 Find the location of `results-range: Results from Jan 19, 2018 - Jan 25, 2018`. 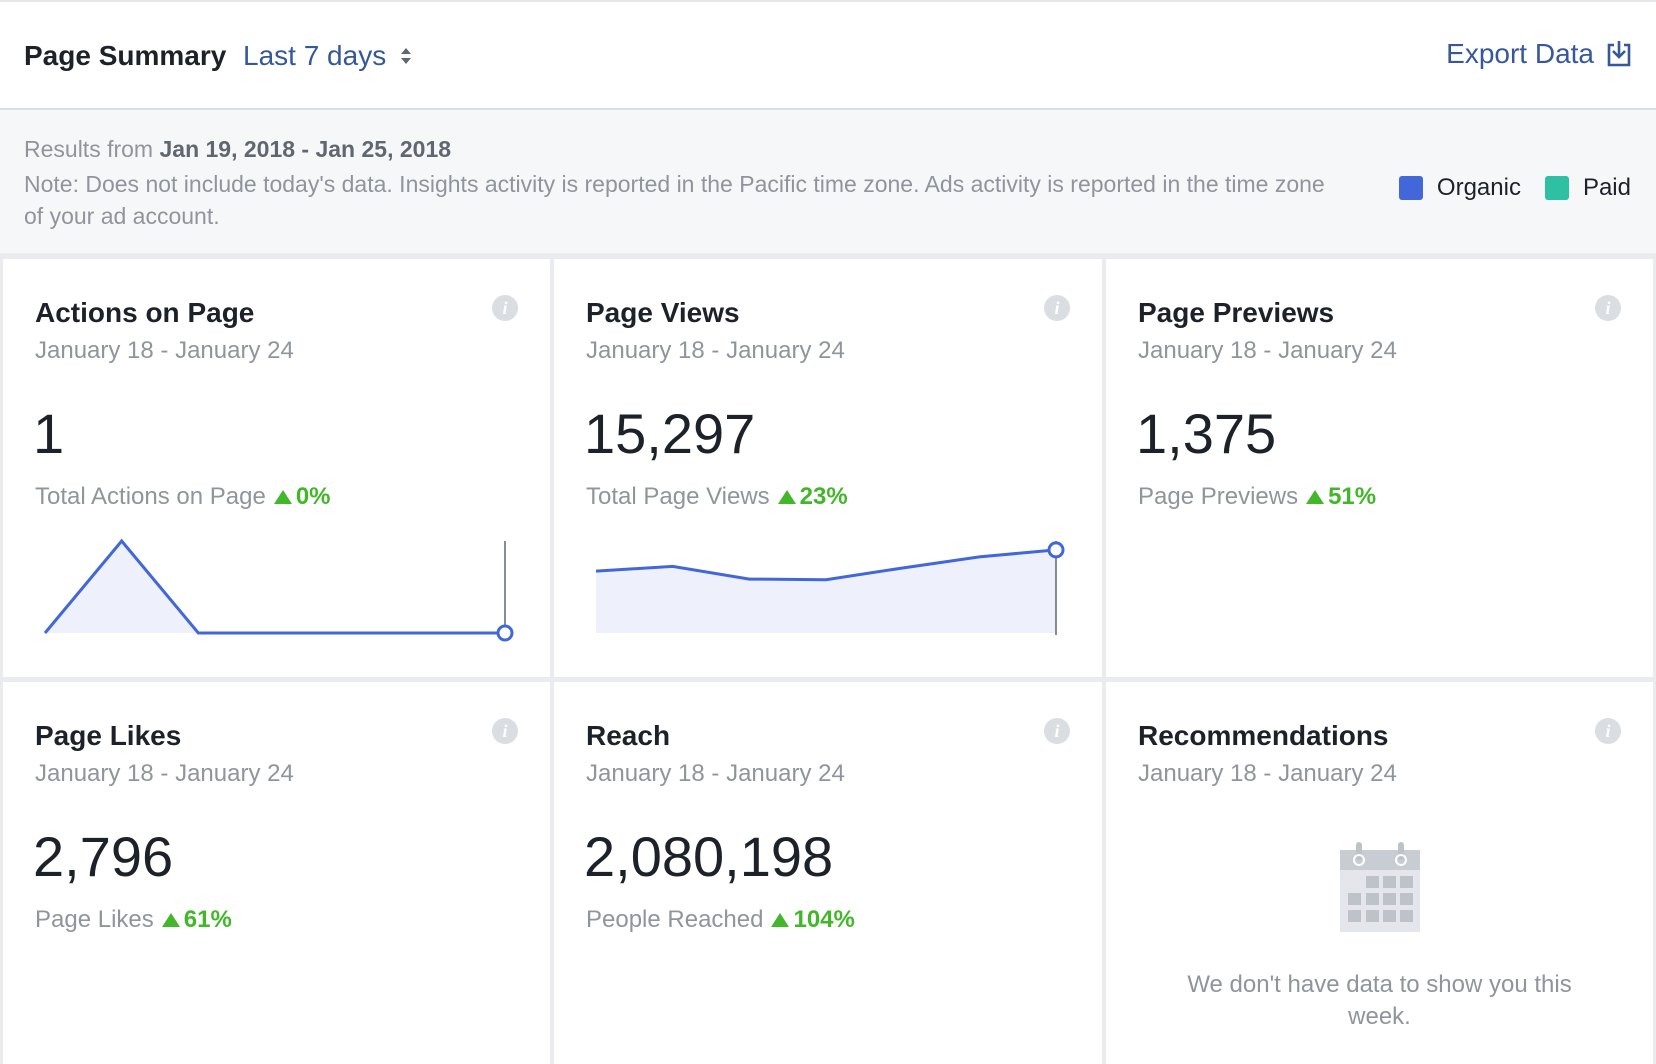

results-range: Results from Jan 19, 2018 - Jan 25, 2018 is located at coordinates (237, 149).